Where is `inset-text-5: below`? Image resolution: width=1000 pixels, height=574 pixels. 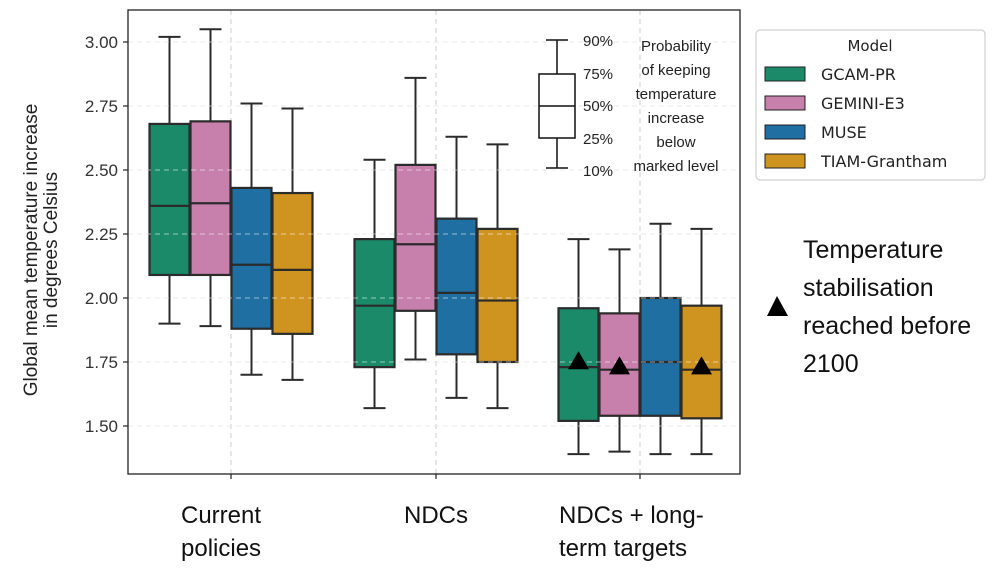
inset-text-5: below is located at coordinates (675, 142).